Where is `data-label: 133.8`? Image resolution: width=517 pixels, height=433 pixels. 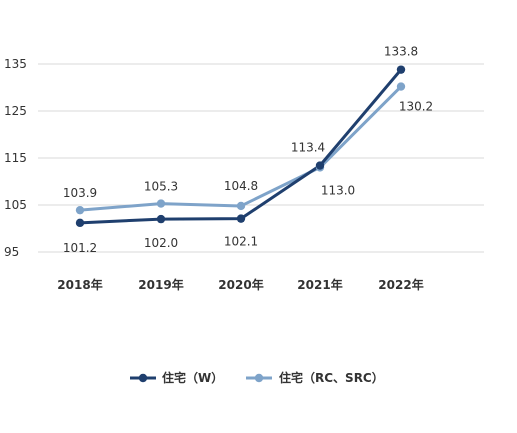
data-label: 133.8 is located at coordinates (401, 52).